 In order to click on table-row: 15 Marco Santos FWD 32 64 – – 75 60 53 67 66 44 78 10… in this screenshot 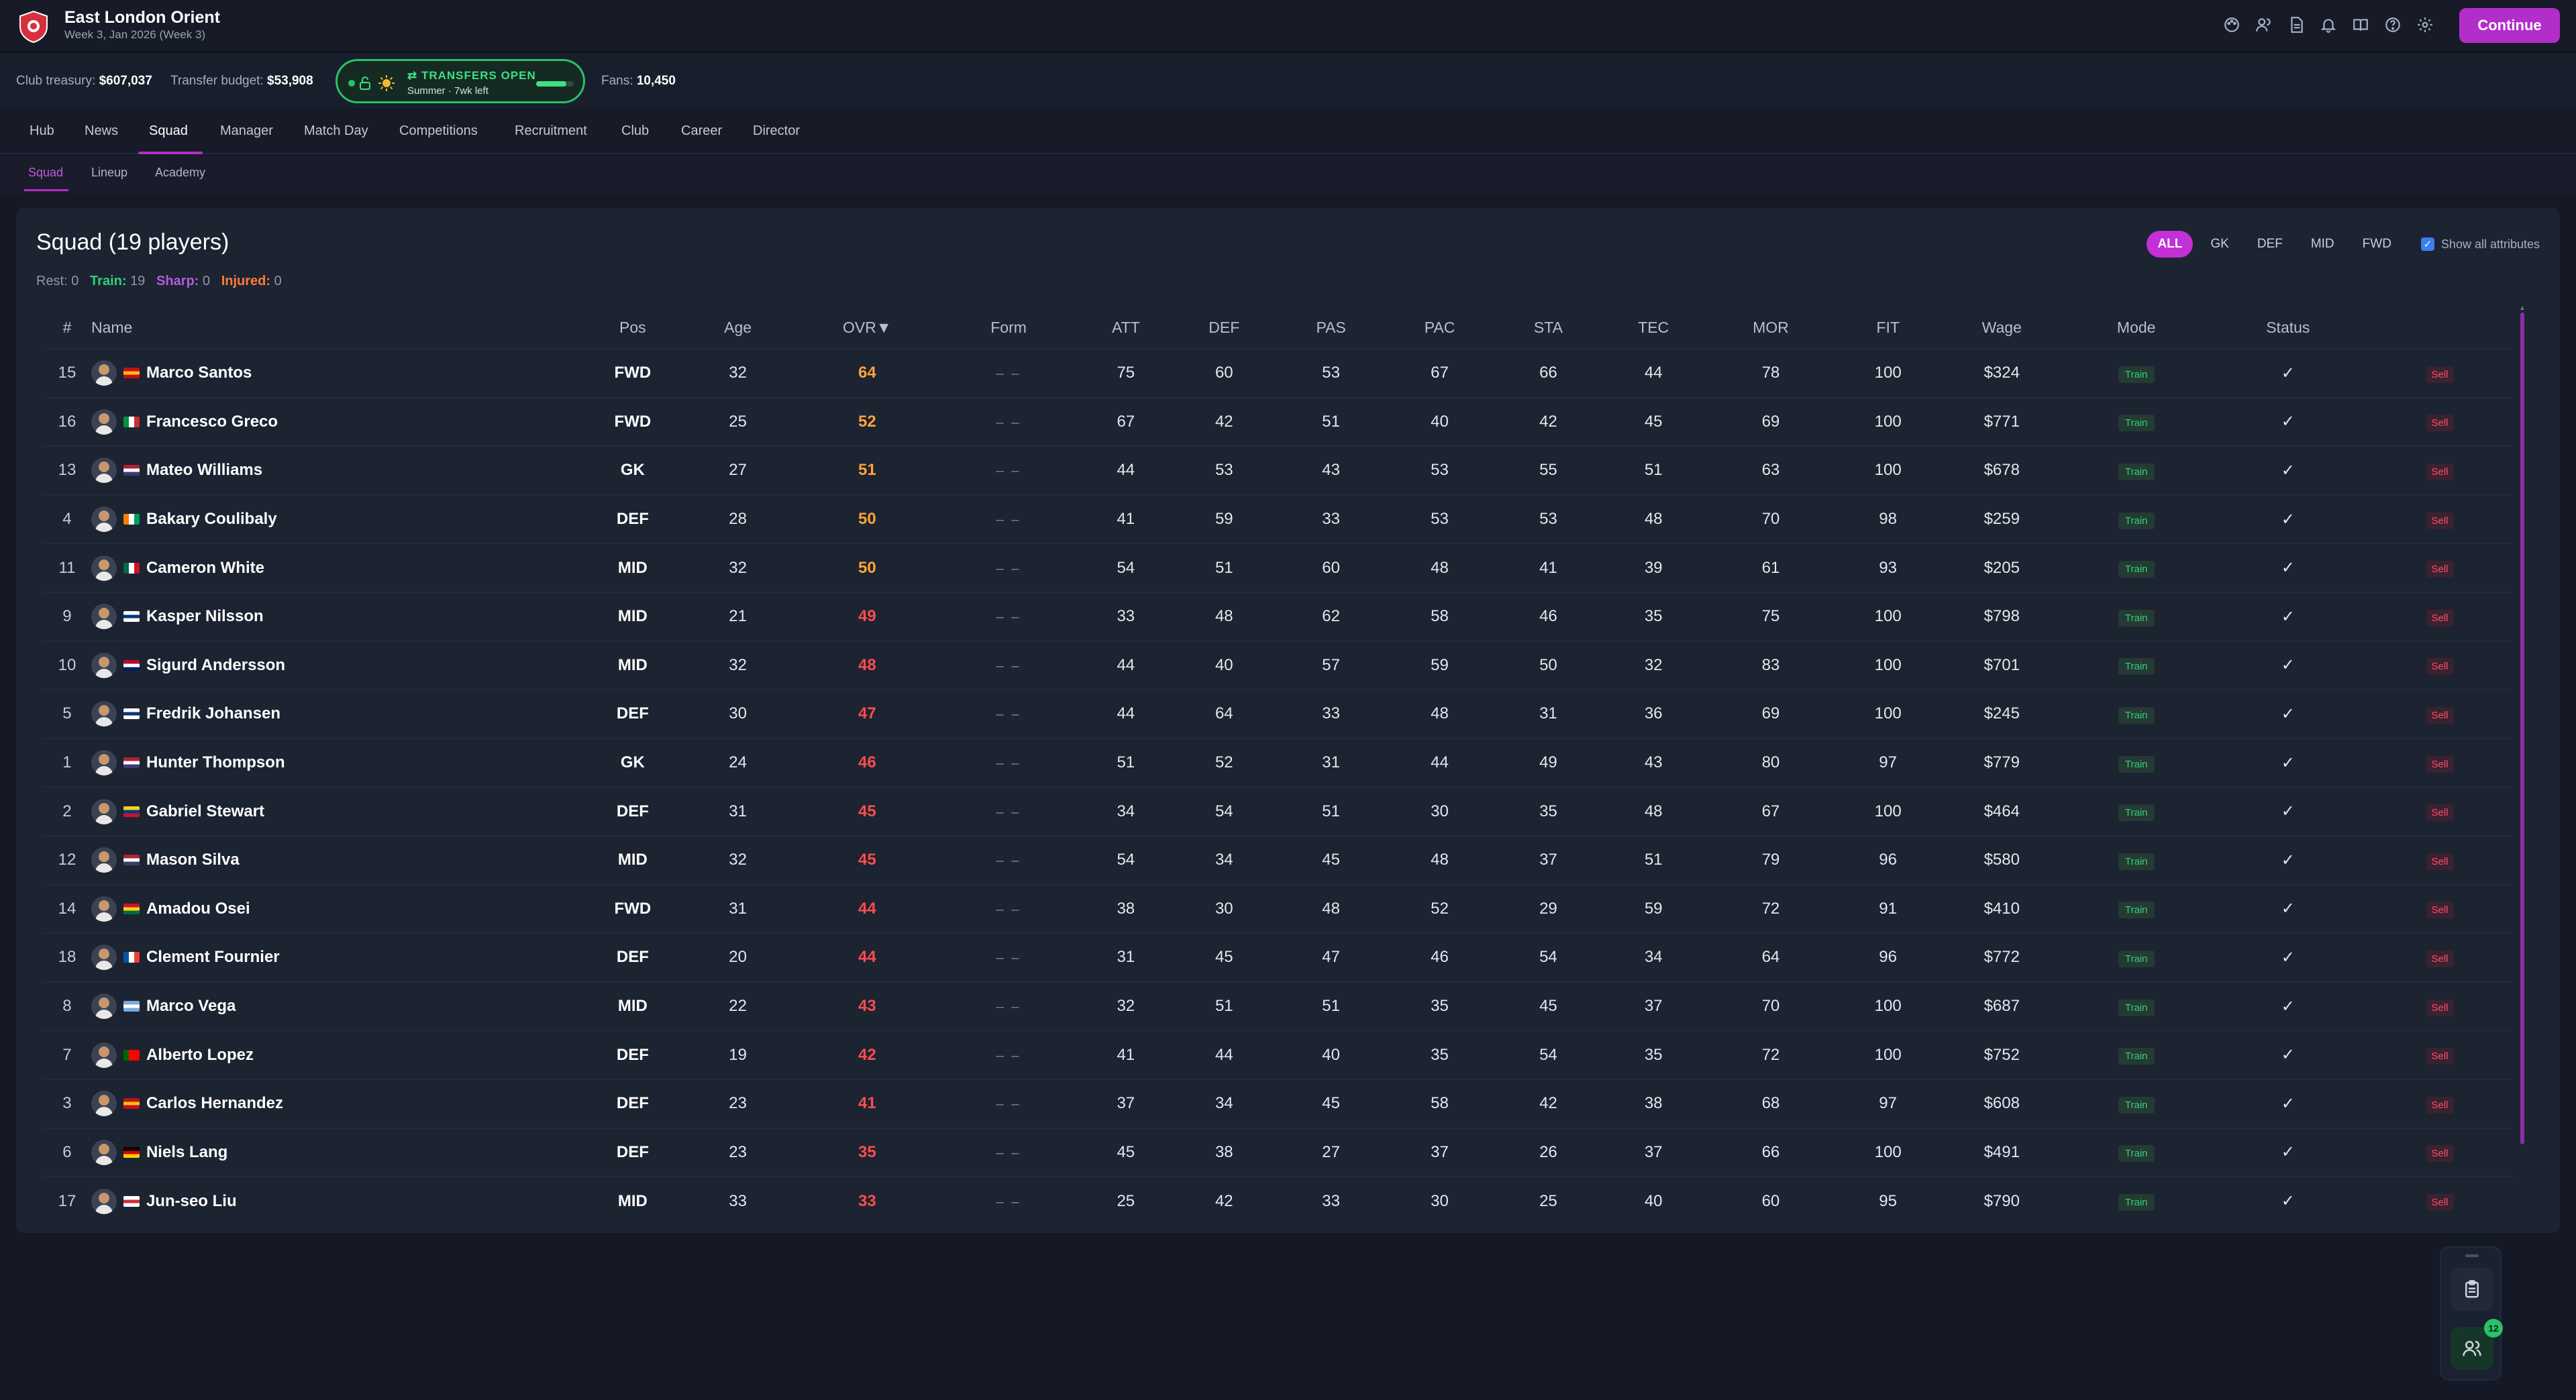, I will do `click(1277, 373)`.